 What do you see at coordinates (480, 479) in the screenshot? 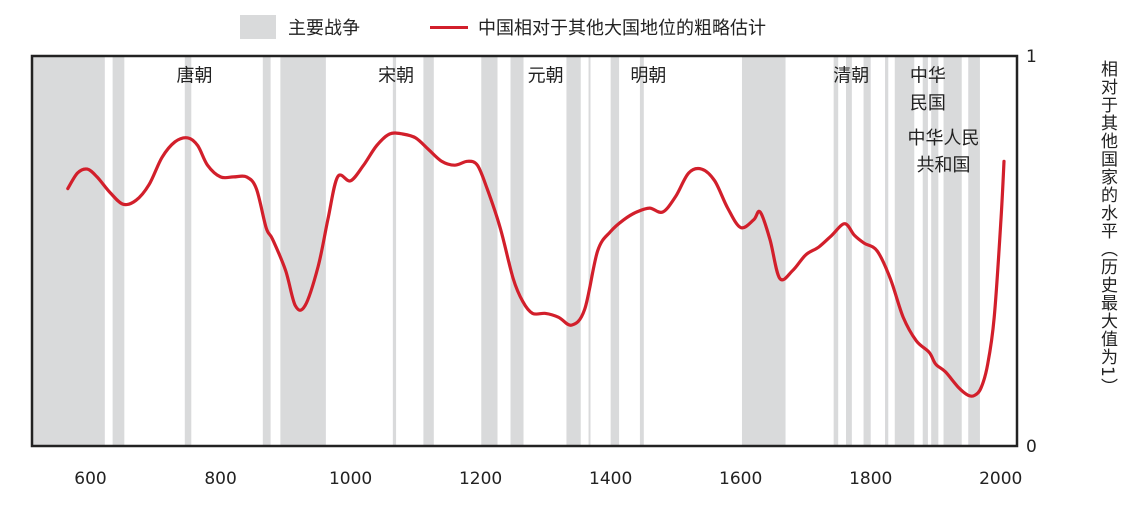
I see `x-tick-label: 1200` at bounding box center [480, 479].